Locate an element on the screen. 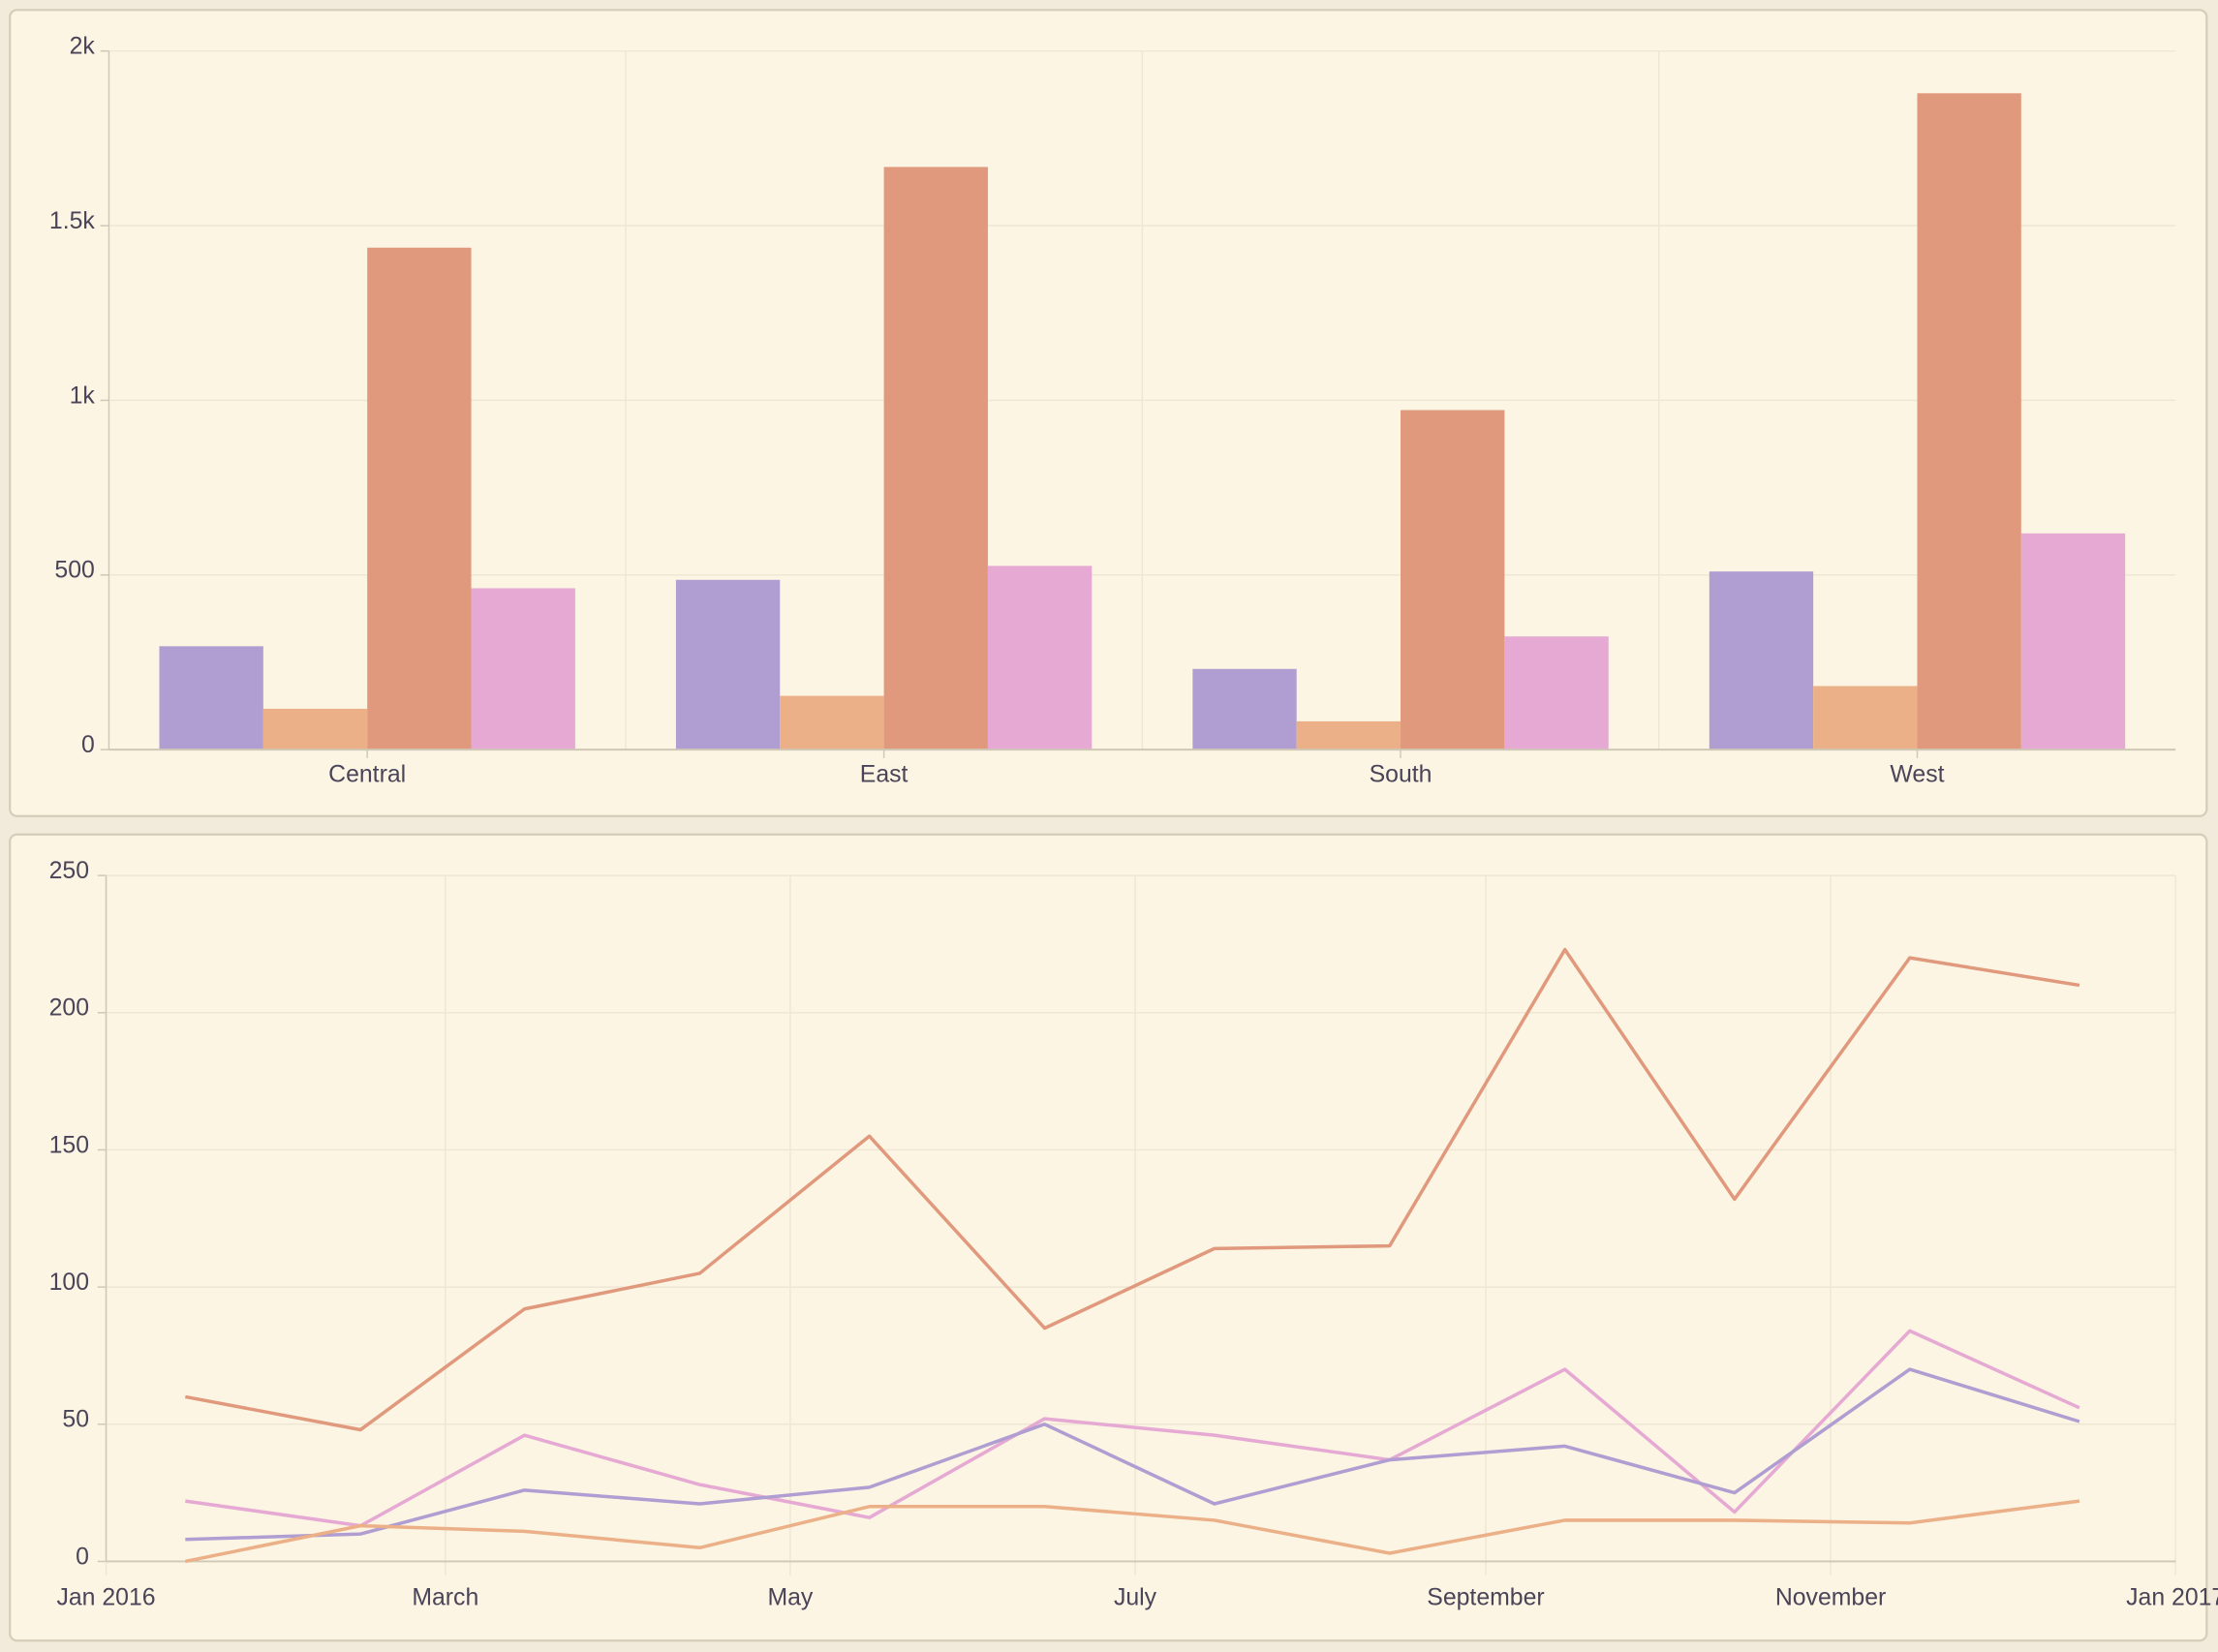 Image resolution: width=2218 pixels, height=1652 pixels. y-tick-label: 200 is located at coordinates (69, 1008).